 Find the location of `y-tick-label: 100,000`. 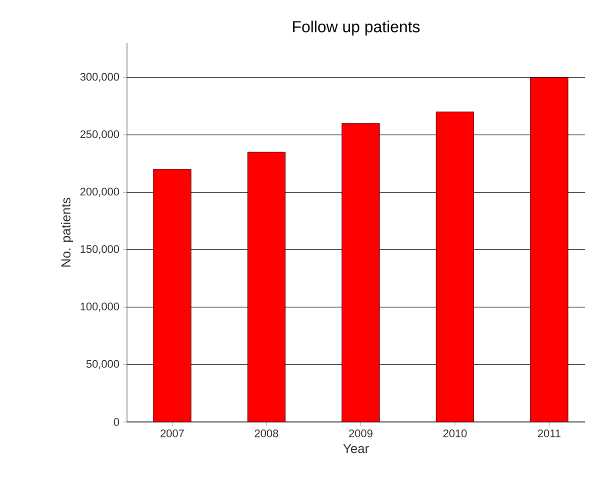

y-tick-label: 100,000 is located at coordinates (100, 307).